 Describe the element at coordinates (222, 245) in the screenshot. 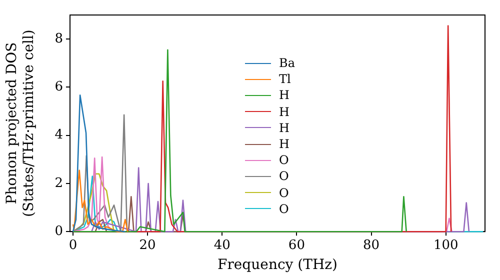

I see `x-tick-label: 40` at that location.